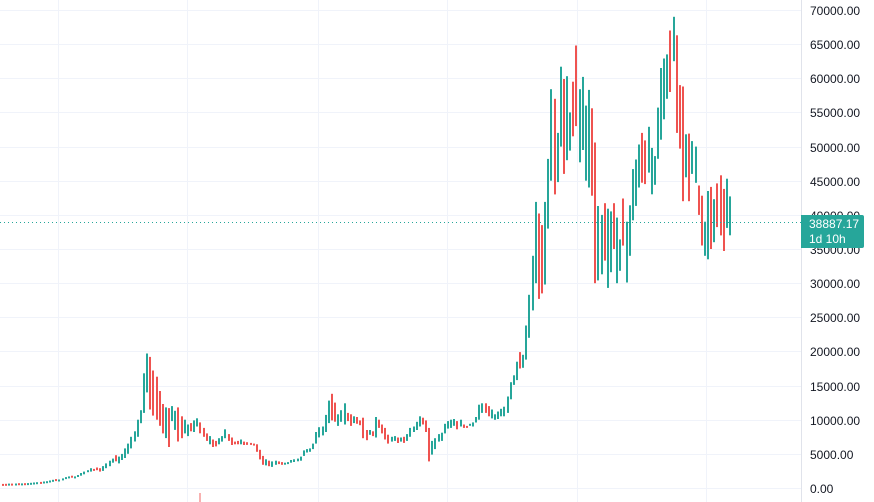 This screenshot has width=874, height=502. Describe the element at coordinates (834, 223) in the screenshot. I see `last-price-value: 38887.17` at that location.